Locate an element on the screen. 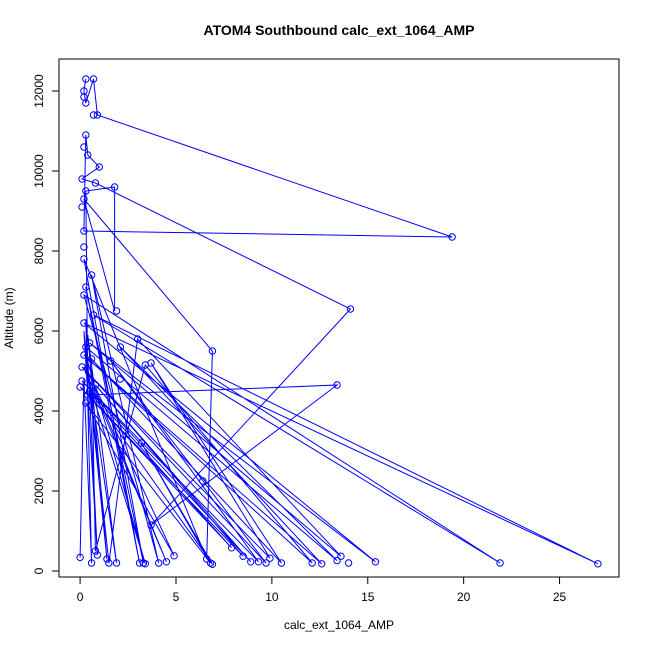 The width and height of the screenshot is (650, 650). y-axis: 0 2000 4000 6000 8000 10000 12000 is located at coordinates (46, 324).